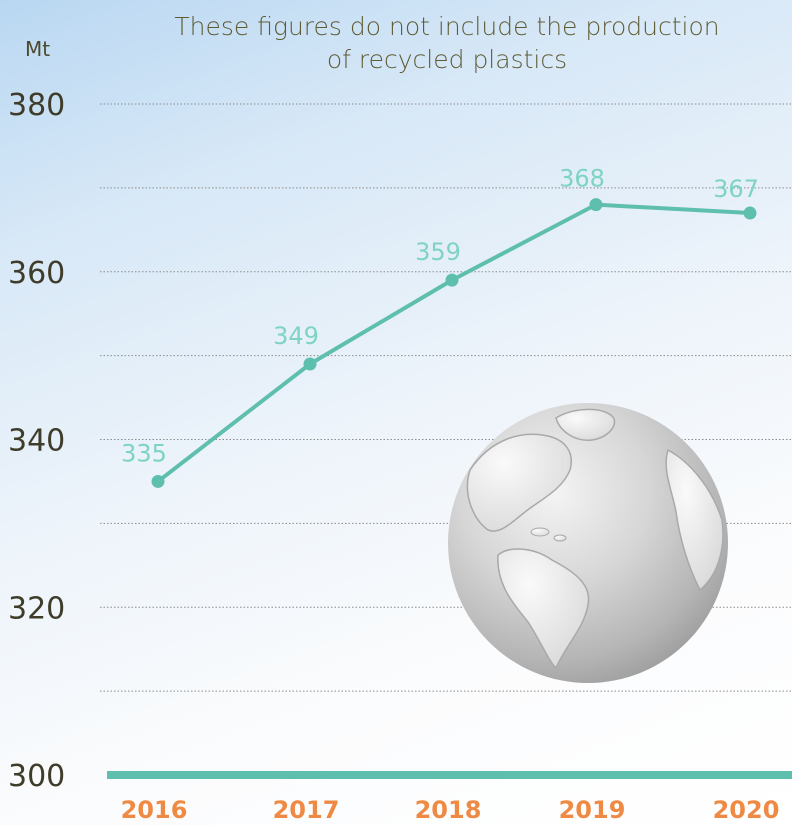  Describe the element at coordinates (296, 336) in the screenshot. I see `data-label-2017: 349` at that location.